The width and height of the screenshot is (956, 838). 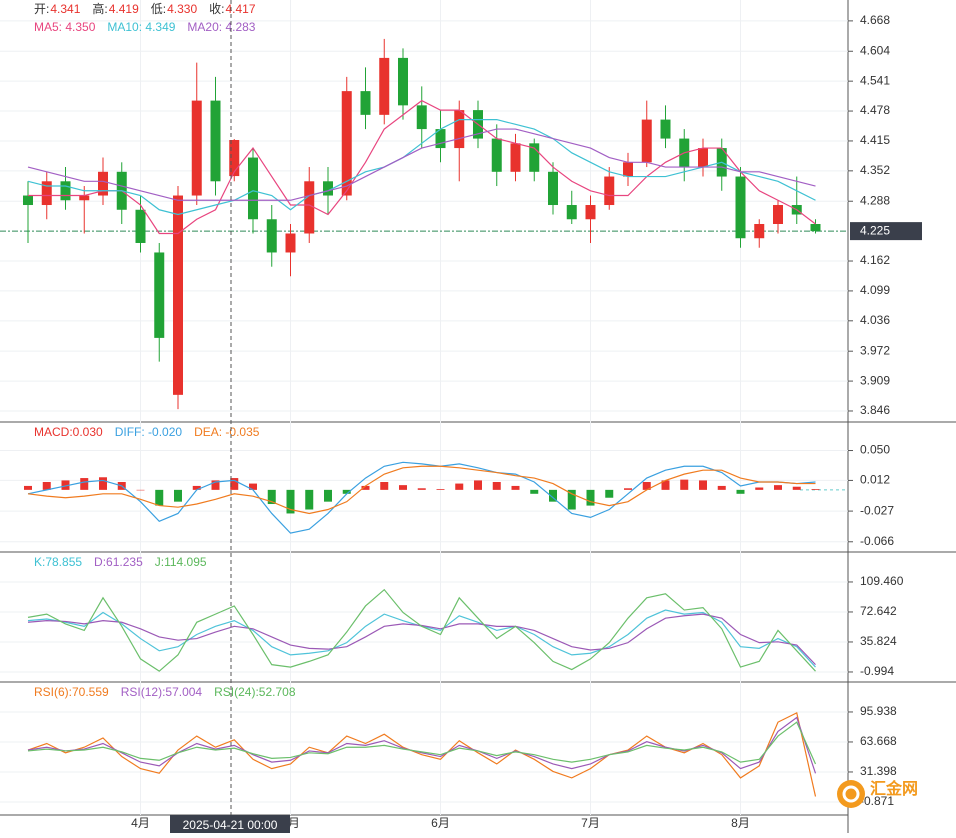 What do you see at coordinates (878, 771) in the screenshot?
I see `y-tick-label: 31.398` at bounding box center [878, 771].